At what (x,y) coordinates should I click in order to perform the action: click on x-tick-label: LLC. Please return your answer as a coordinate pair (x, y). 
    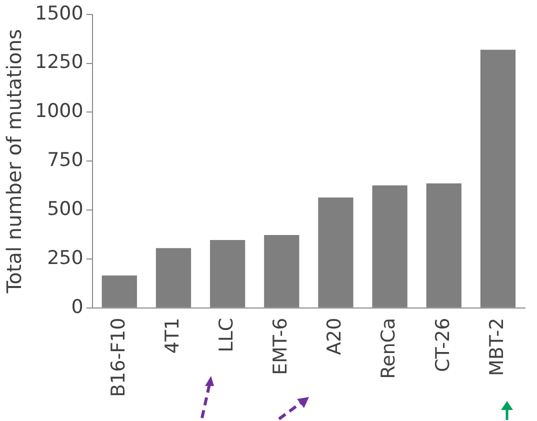
    Looking at the image, I should click on (226, 335).